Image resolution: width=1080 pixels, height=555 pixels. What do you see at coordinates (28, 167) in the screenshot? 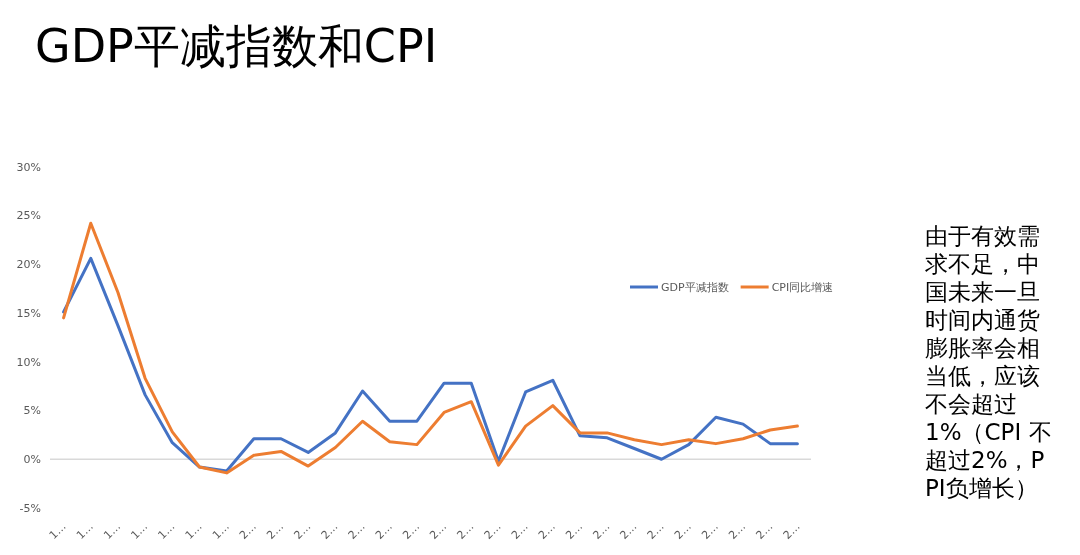
I see `y-tick-label: 30%` at bounding box center [28, 167].